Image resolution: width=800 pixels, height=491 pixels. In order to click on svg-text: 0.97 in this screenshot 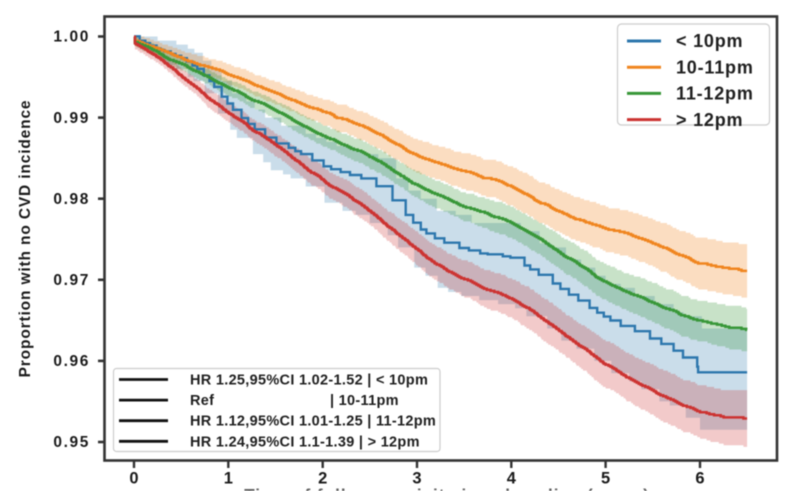, I will do `click(71, 280)`.